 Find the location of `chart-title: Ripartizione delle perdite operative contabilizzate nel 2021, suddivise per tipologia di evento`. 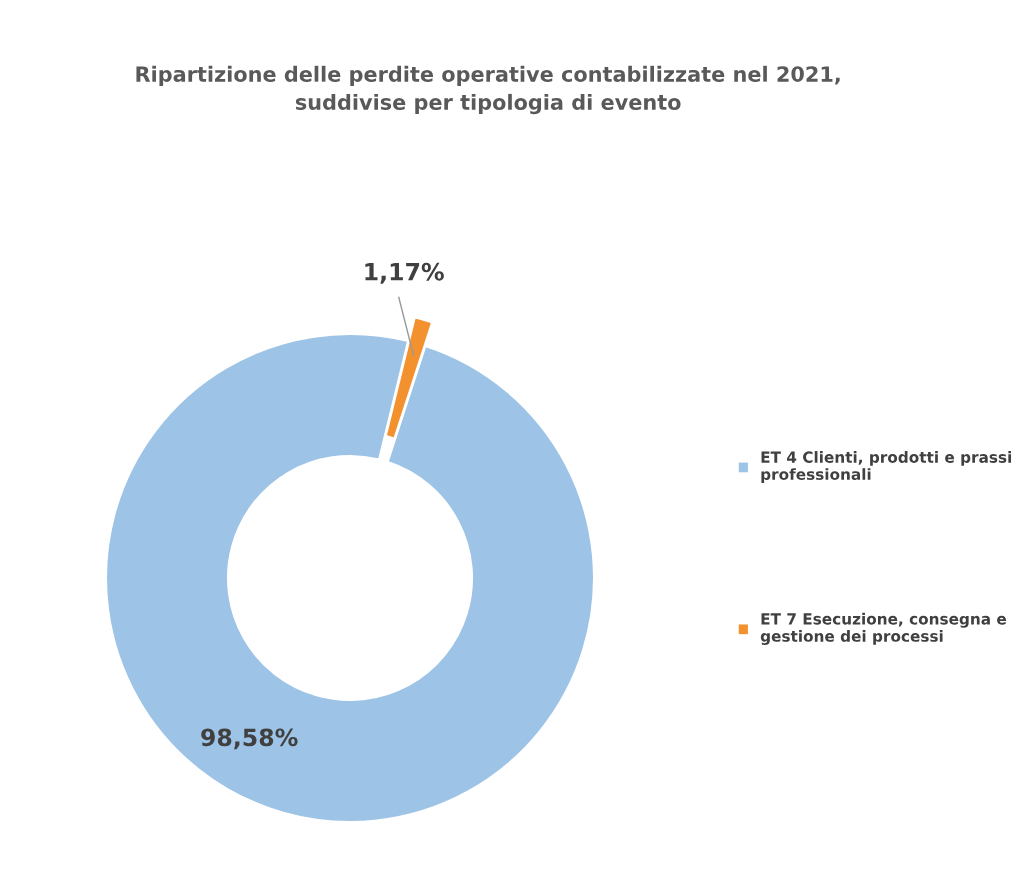

chart-title: Ripartizione delle perdite operative contabilizzate nel 2021, suddivise per tipologia di evento is located at coordinates (488, 90).